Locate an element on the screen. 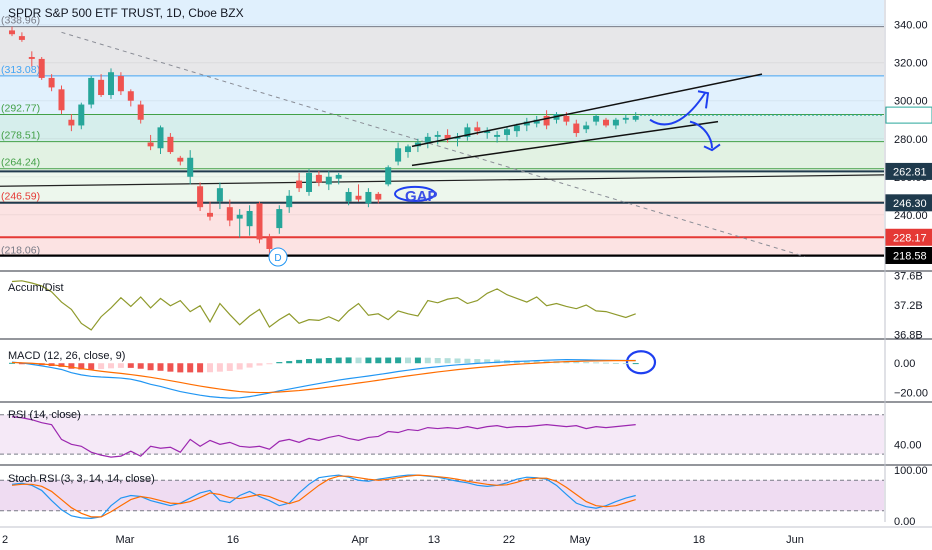 The height and width of the screenshot is (550, 932). time-tick: Mar is located at coordinates (125, 540).